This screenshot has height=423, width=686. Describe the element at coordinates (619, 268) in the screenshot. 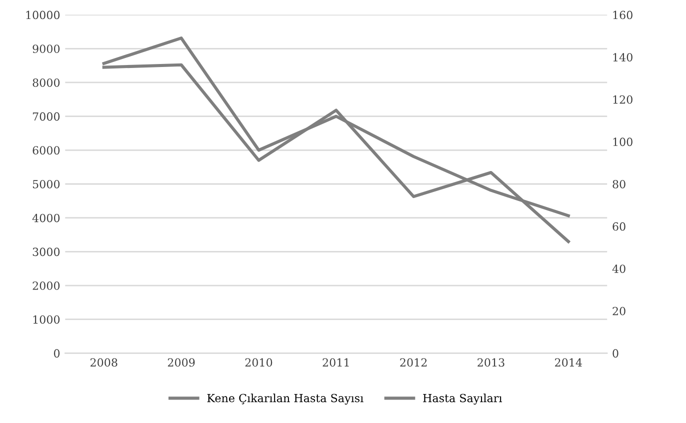

I see `y2-tick-label: 40` at that location.